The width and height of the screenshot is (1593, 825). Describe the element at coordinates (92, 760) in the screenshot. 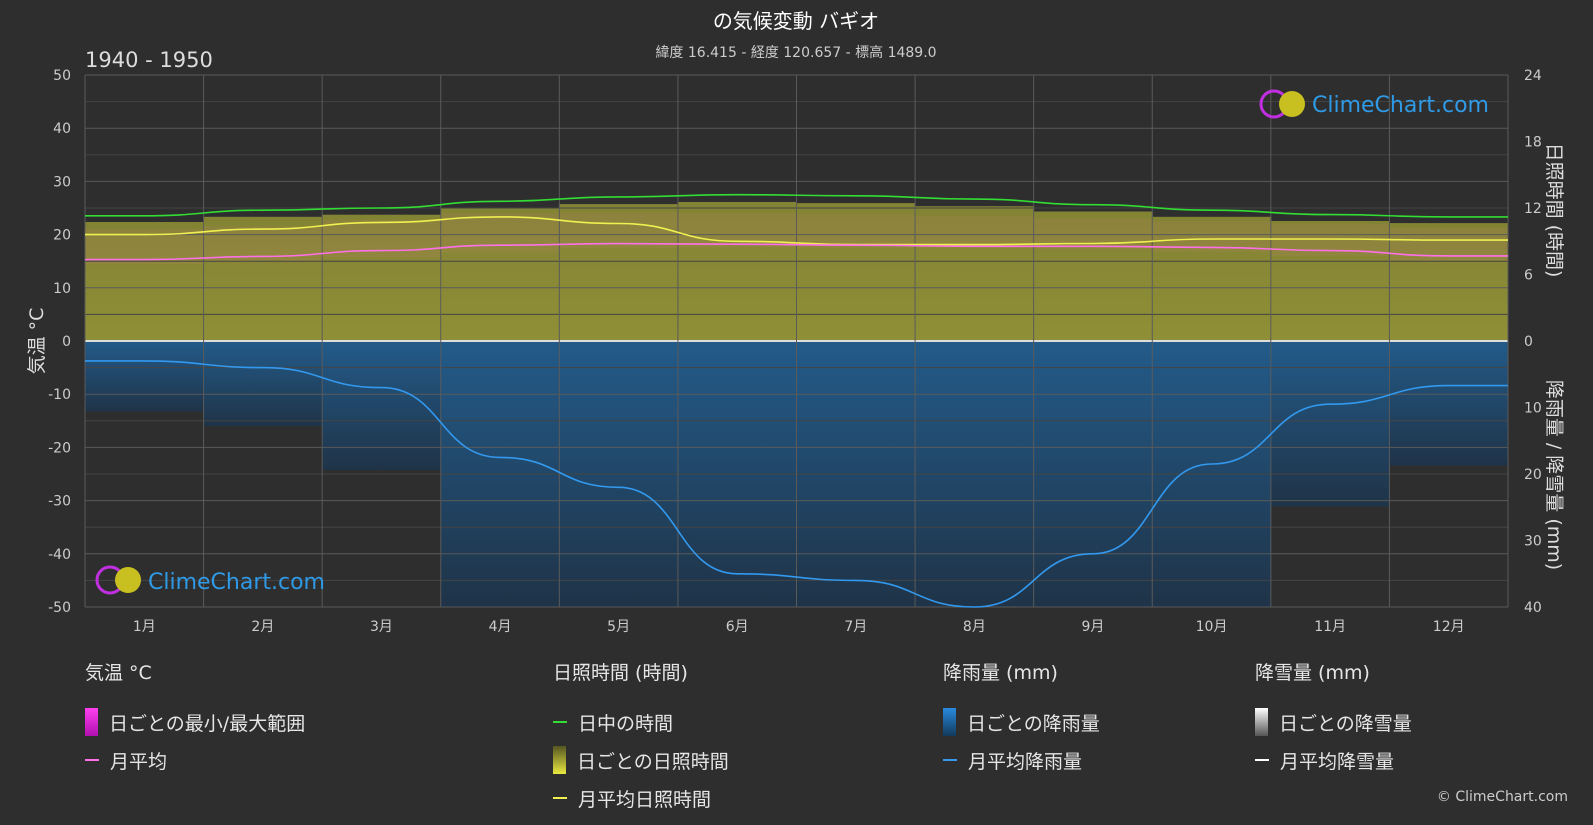

I see `temp-avg-swatch` at that location.